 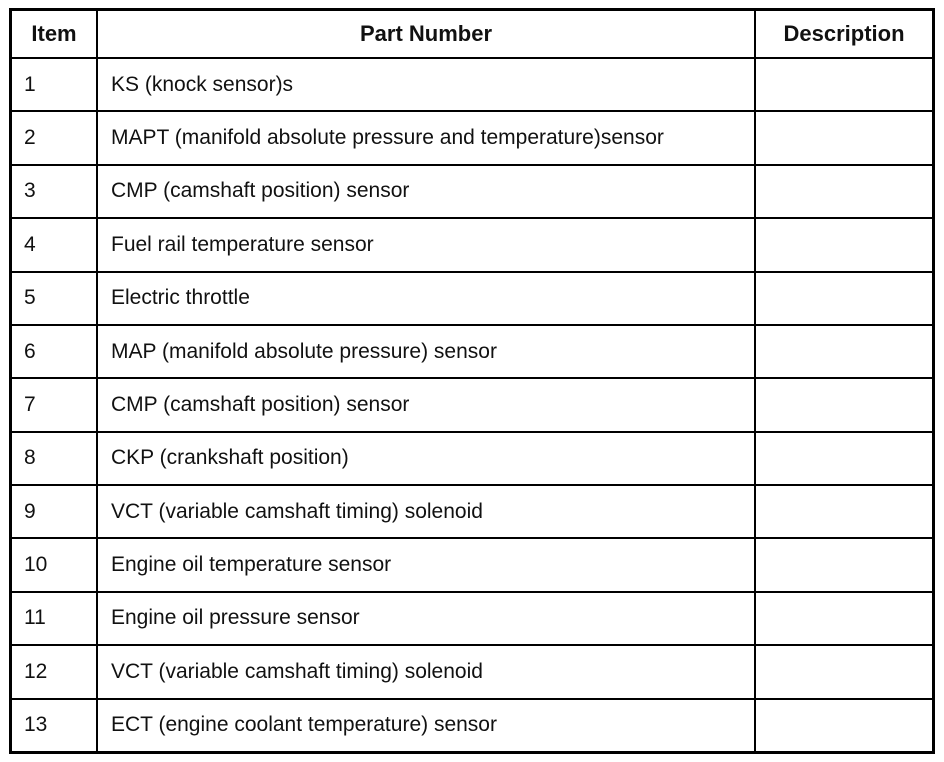 I want to click on table-row: 5 Electric throttle, so click(x=472, y=298).